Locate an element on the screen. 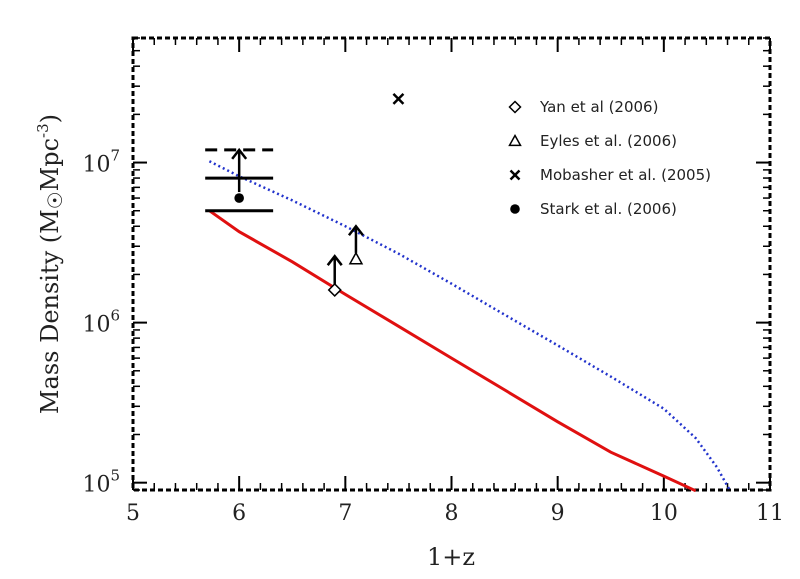 This screenshot has width=800, height=579. y-tick-labels: 10⁵ 10⁶ 10⁷ is located at coordinates (101, 322).